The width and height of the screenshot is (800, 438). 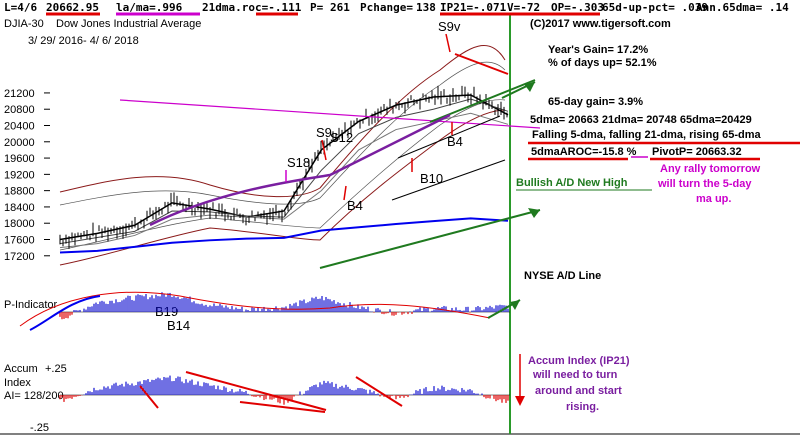 I want to click on accum-note-line3: around and start, so click(x=578, y=391).